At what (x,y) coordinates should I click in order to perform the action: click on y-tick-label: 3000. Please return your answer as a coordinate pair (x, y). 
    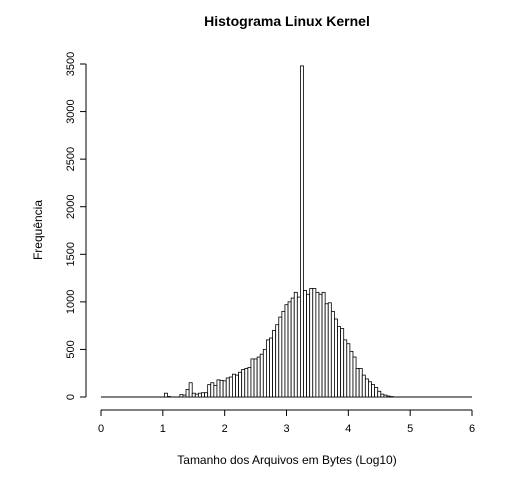
    Looking at the image, I should click on (71, 111).